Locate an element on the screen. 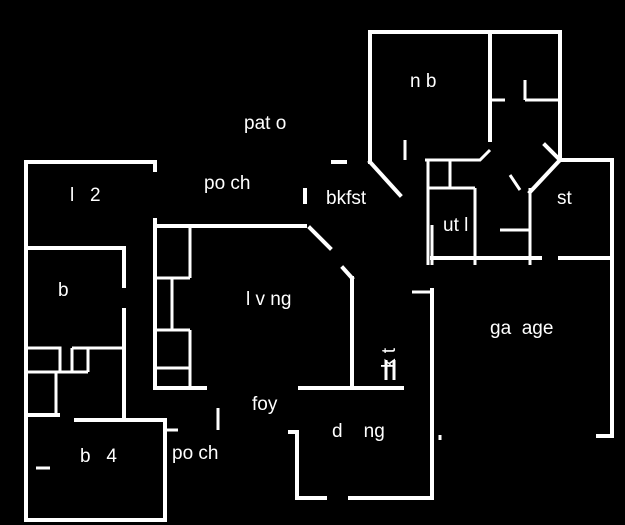 The width and height of the screenshot is (625, 525). room-label-dining: d ng is located at coordinates (358, 431).